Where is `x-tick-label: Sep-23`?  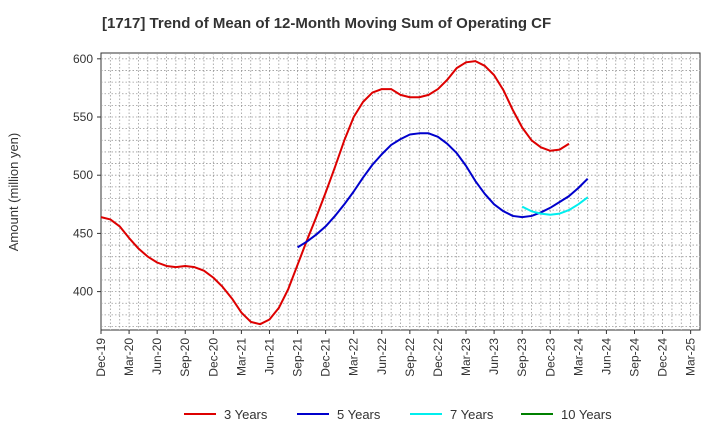
x-tick-label: Sep-23 is located at coordinates (522, 357).